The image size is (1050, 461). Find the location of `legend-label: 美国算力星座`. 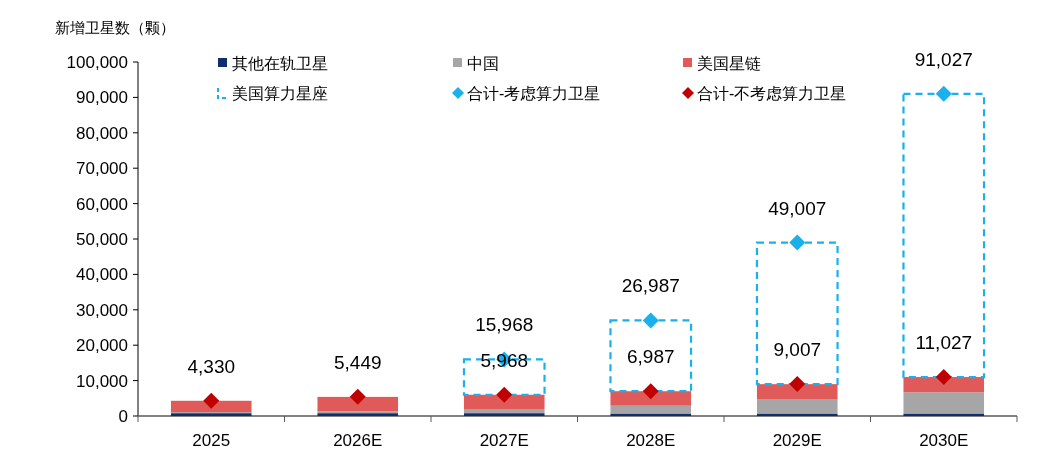

legend-label: 美国算力星座 is located at coordinates (280, 93).